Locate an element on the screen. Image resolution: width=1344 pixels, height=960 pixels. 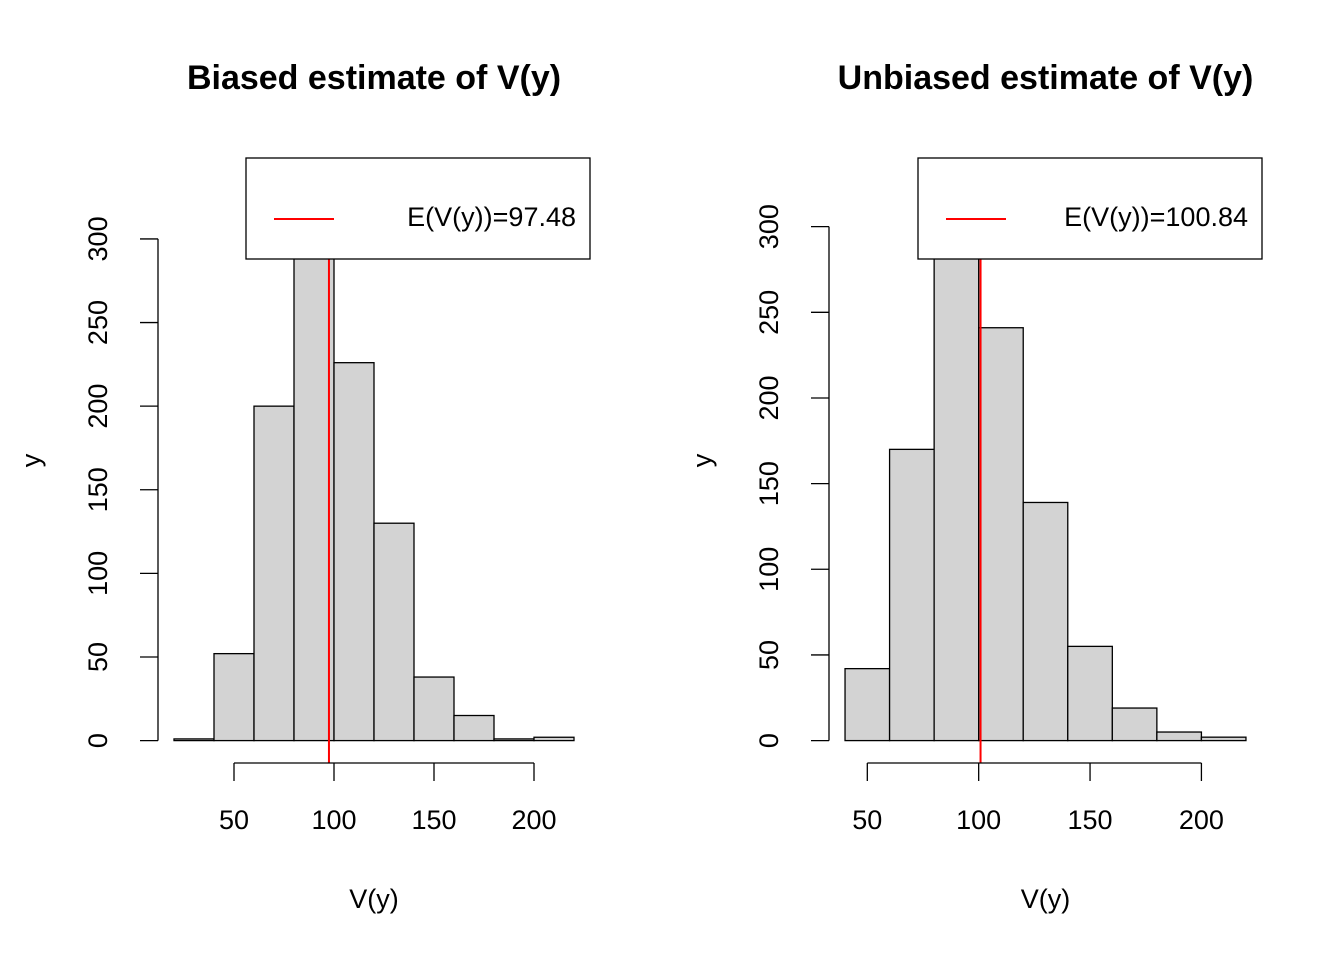
legend: E(V(y))=100.84 is located at coordinates (1090, 208).